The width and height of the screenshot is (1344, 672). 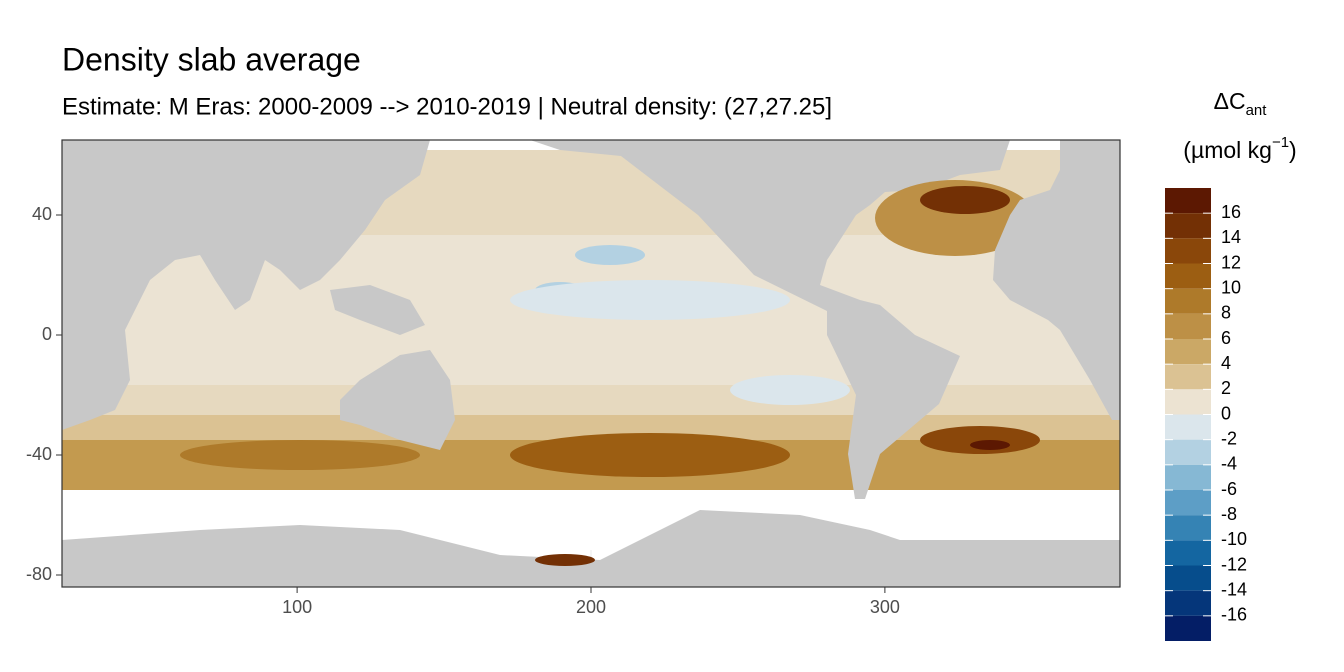 What do you see at coordinates (1293, 150) in the screenshot?
I see `legend-unit-close: )` at bounding box center [1293, 150].